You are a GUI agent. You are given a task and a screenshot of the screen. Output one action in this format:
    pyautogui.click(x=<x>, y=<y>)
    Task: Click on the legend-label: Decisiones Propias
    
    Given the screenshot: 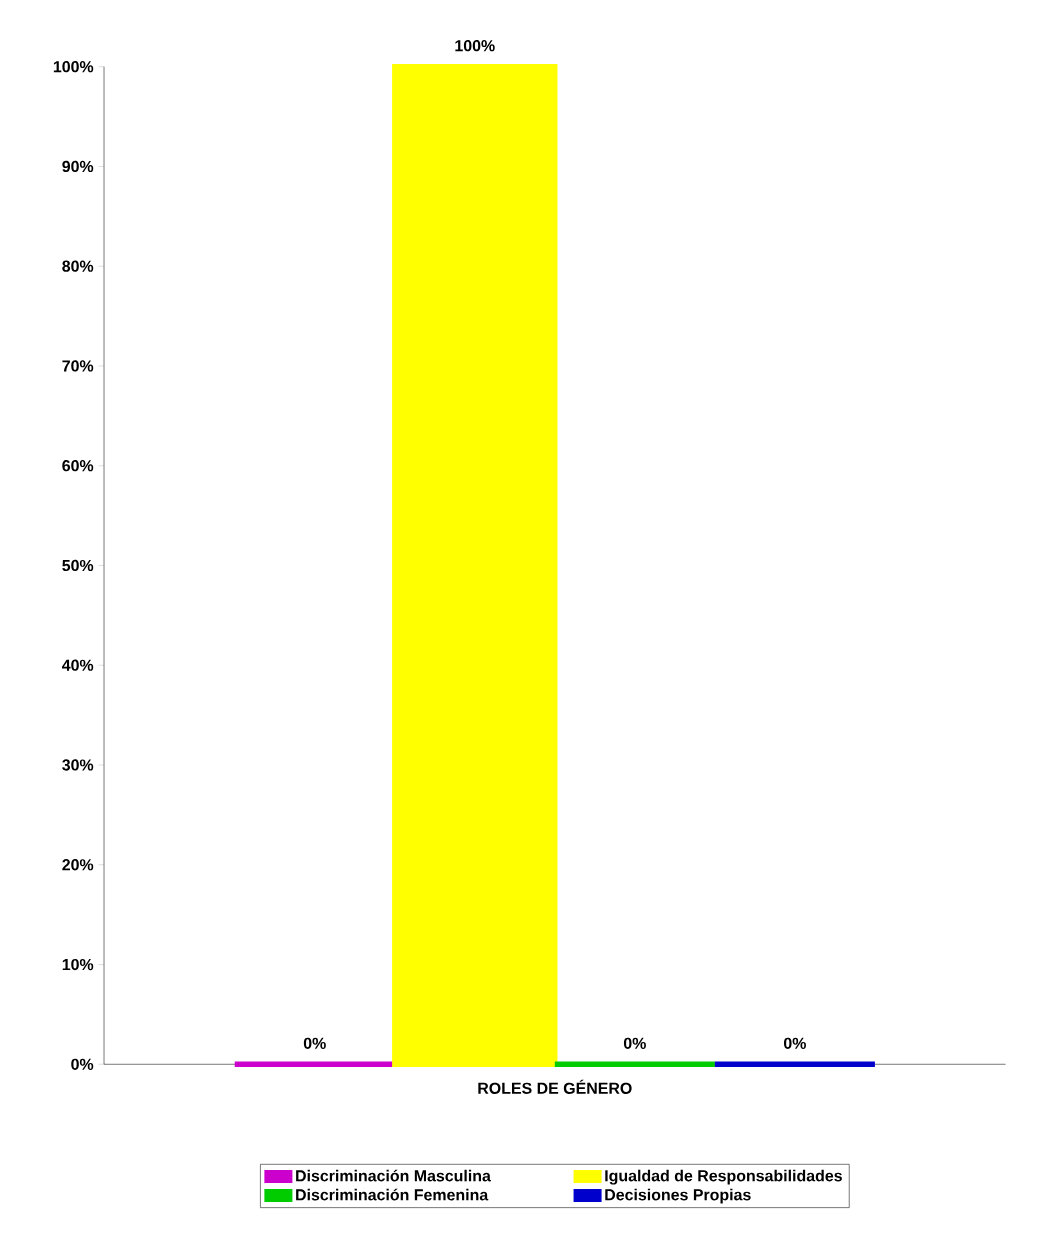 What is the action you would take?
    pyautogui.click(x=678, y=1196)
    